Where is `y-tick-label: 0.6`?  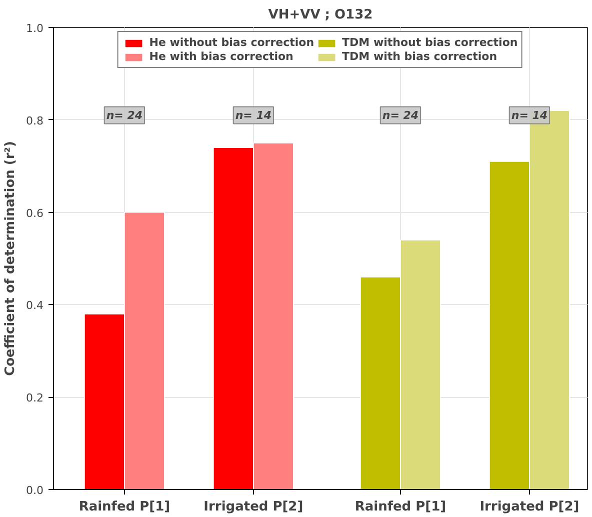
y-tick-label: 0.6 is located at coordinates (35, 213).